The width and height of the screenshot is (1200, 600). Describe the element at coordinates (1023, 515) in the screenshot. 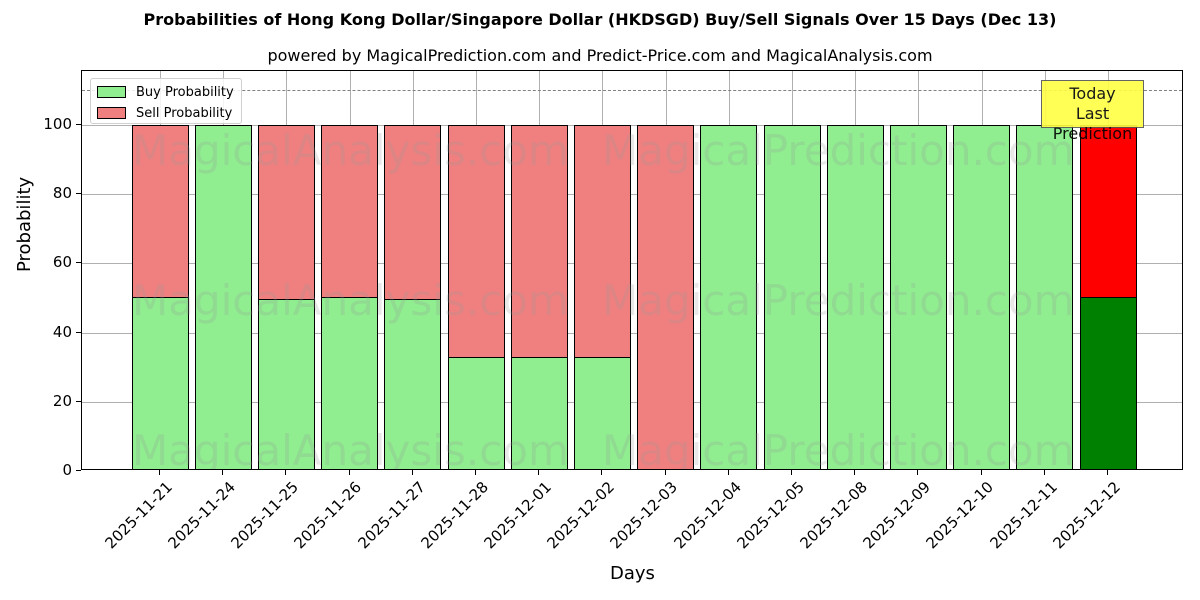

I see `x-tick-label: 2025-12-11` at that location.